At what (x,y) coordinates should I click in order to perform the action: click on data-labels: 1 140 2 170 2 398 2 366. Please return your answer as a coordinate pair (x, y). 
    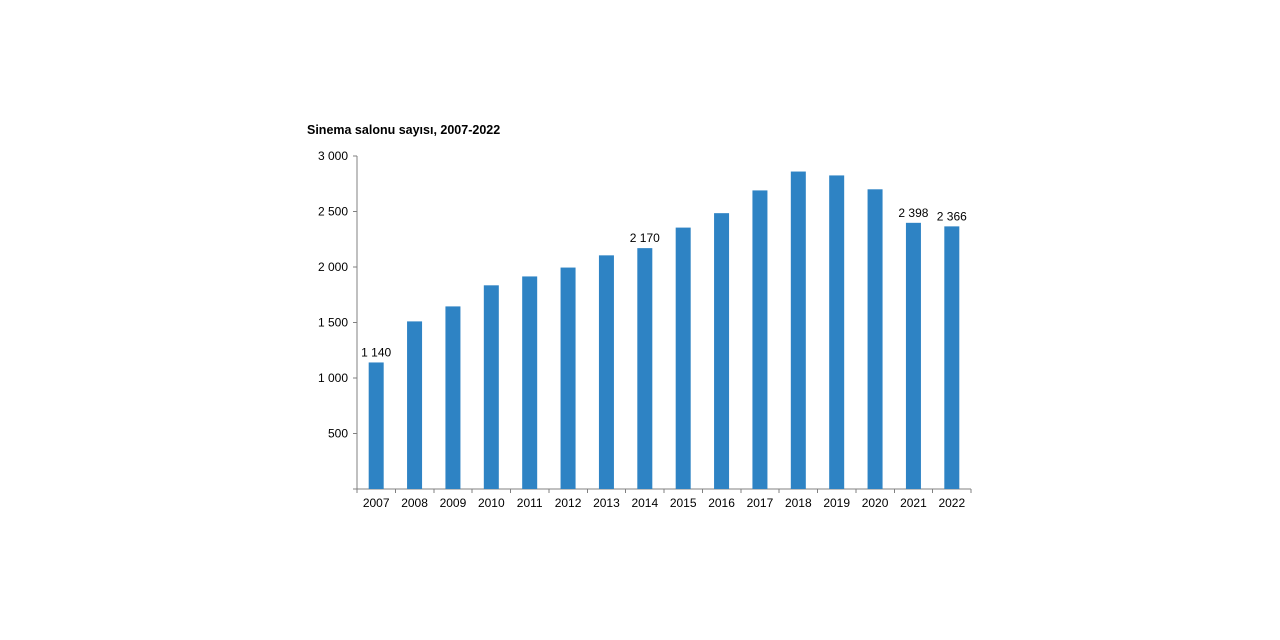
    Looking at the image, I should click on (664, 283).